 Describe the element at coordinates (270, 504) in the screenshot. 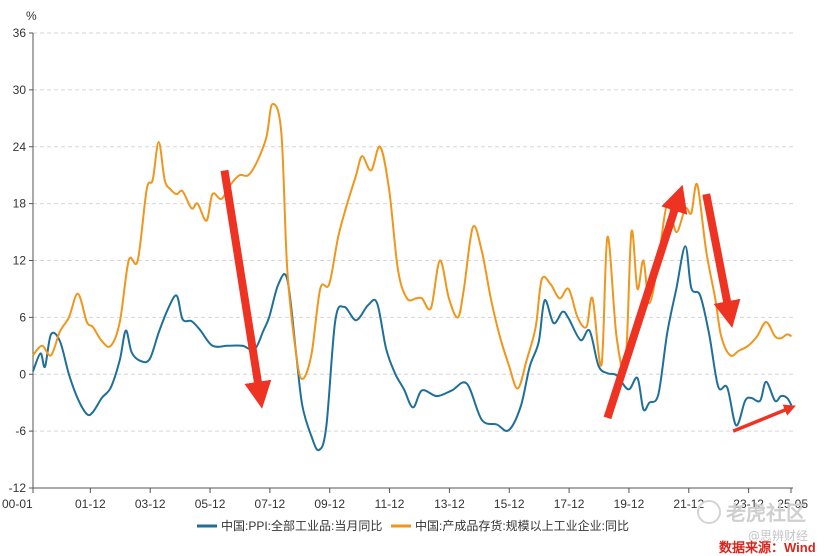

I see `x-tick-label-4: 07-12` at that location.